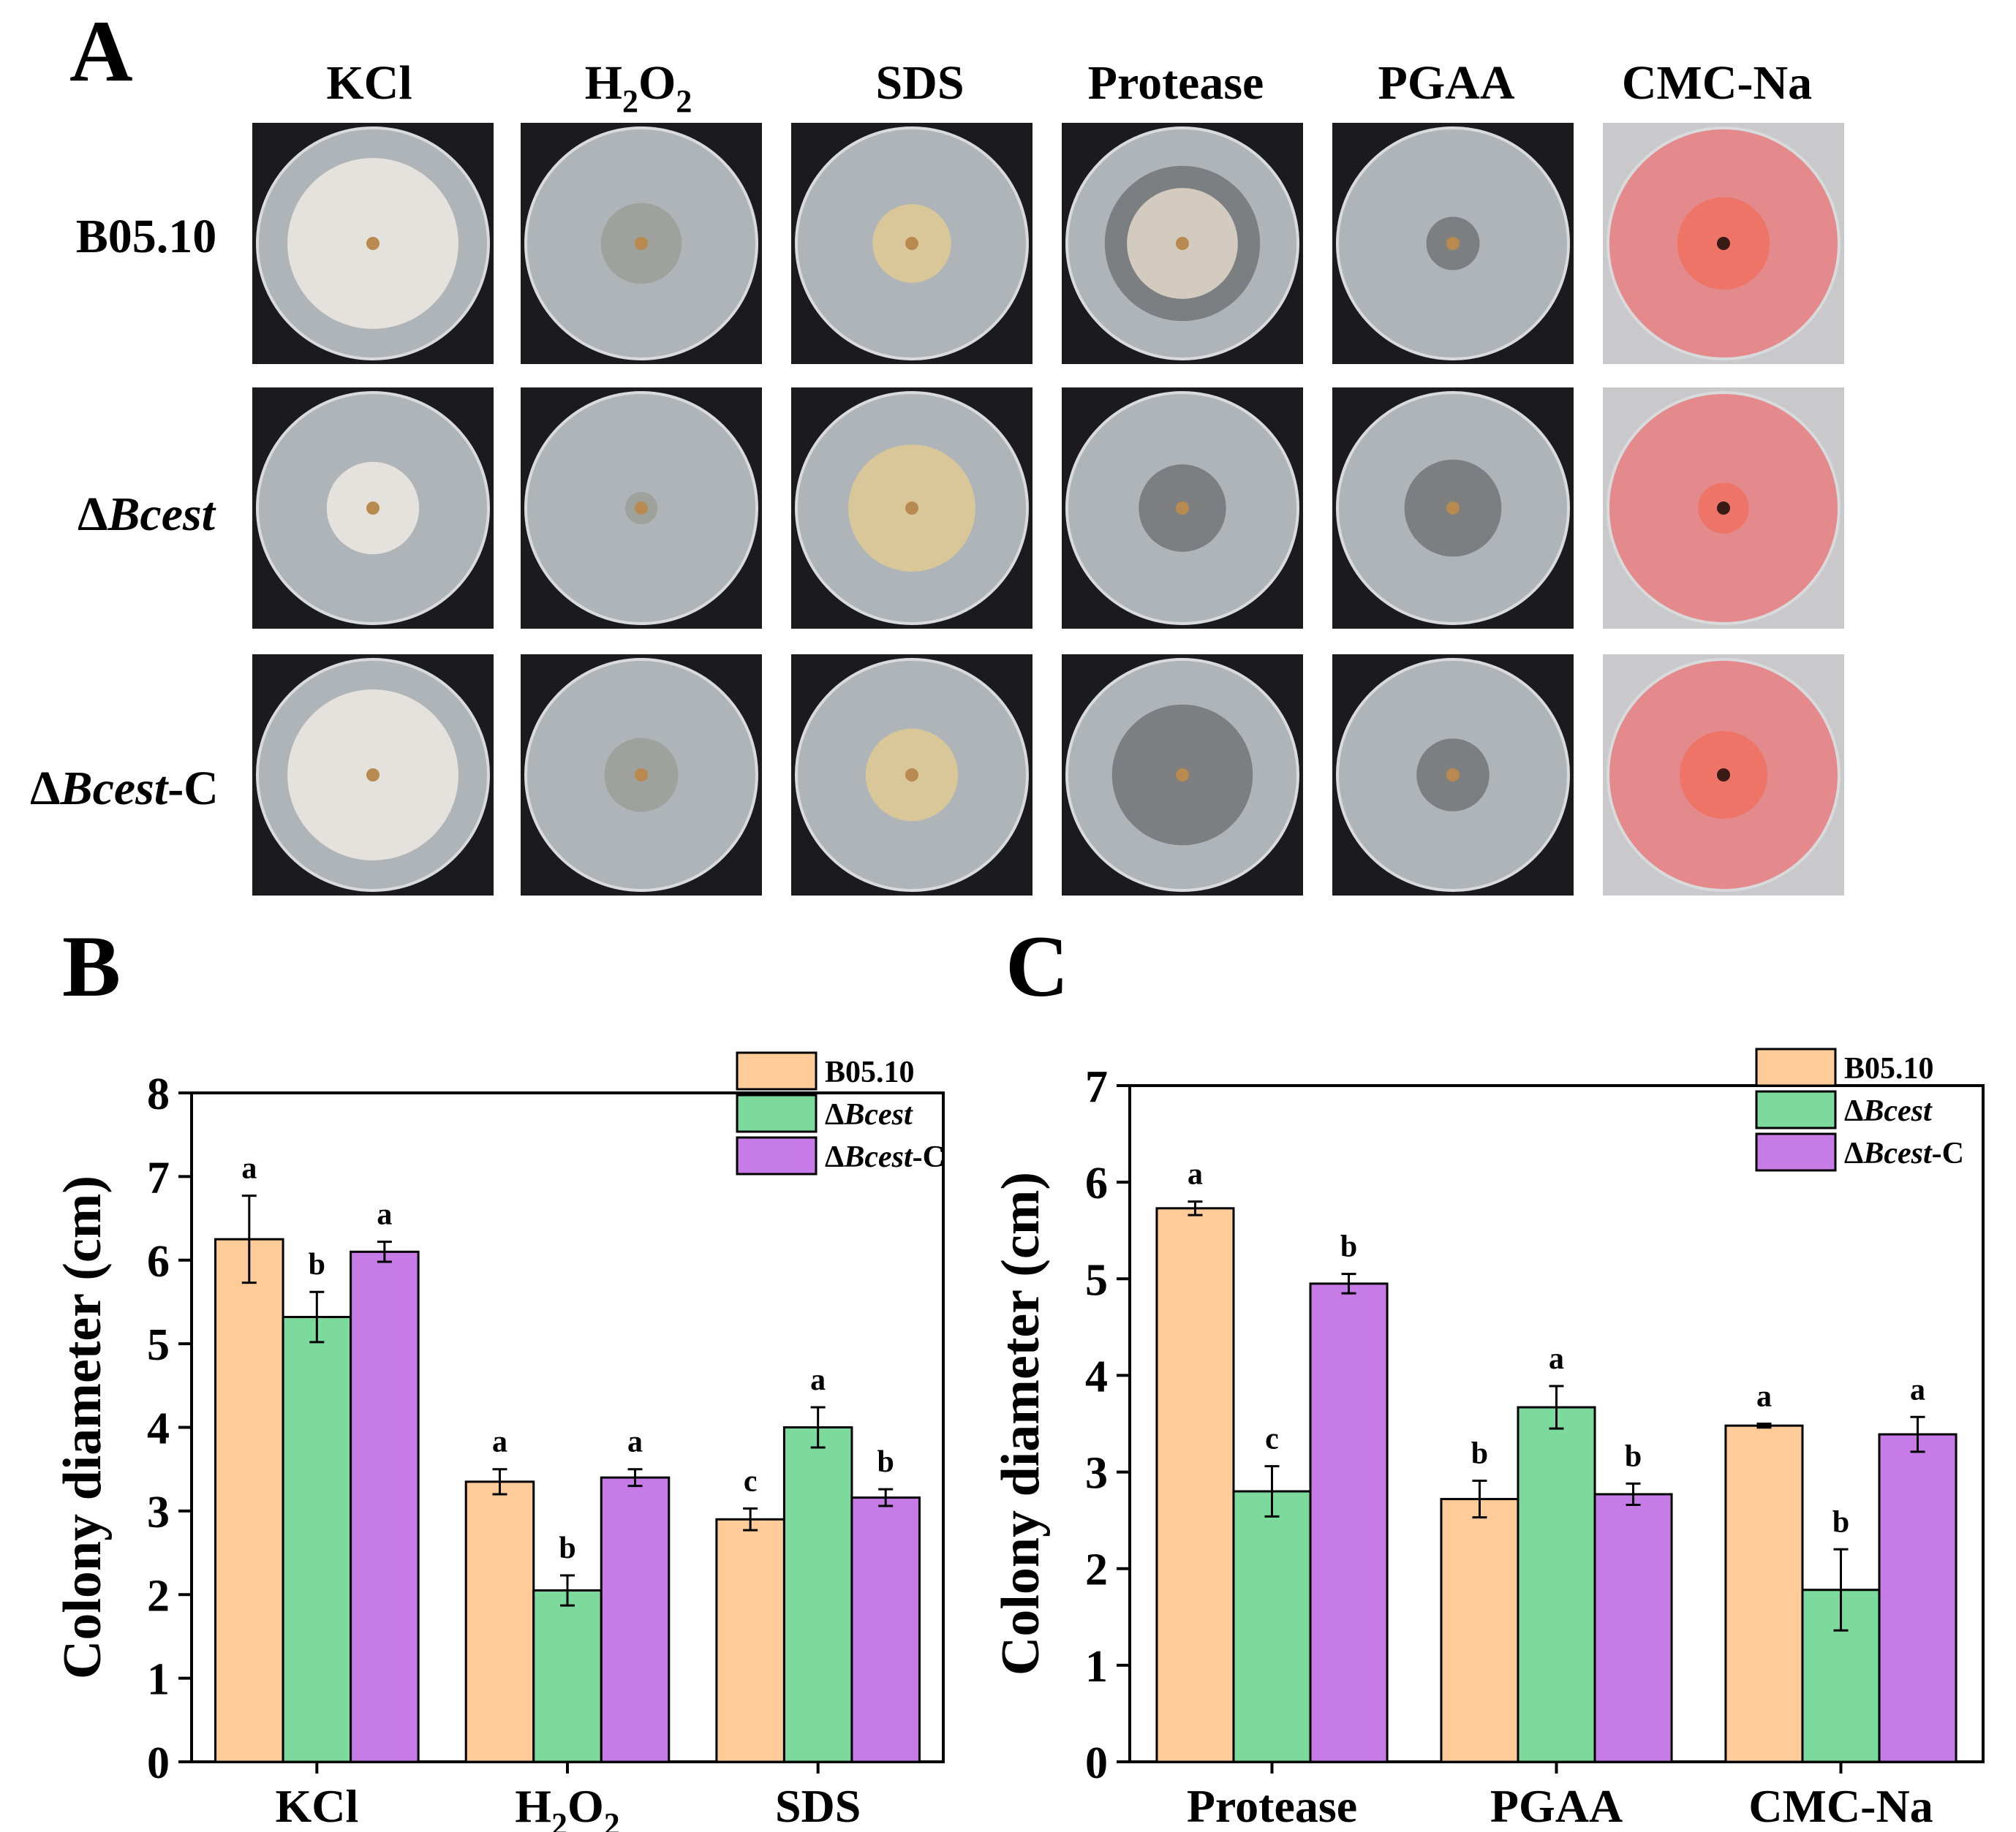 The height and width of the screenshot is (1832, 2016). I want to click on y-tick-label: 2, so click(158, 1596).